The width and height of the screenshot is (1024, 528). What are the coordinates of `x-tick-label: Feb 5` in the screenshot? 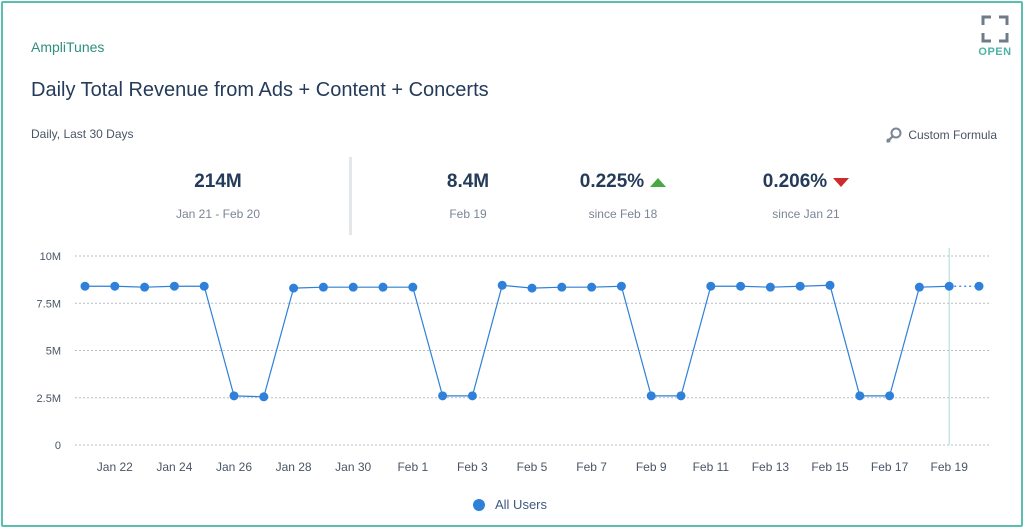 It's located at (532, 467).